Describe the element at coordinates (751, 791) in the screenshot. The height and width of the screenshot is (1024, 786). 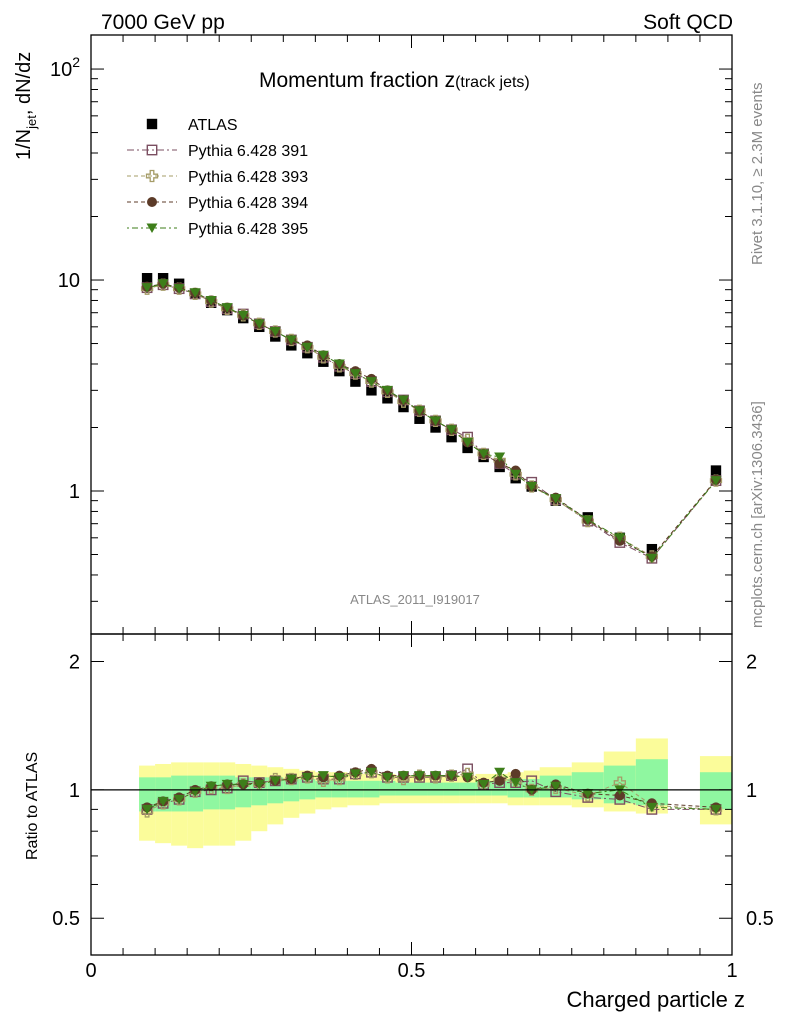
I see `ratio-ytick-label-right: 1` at that location.